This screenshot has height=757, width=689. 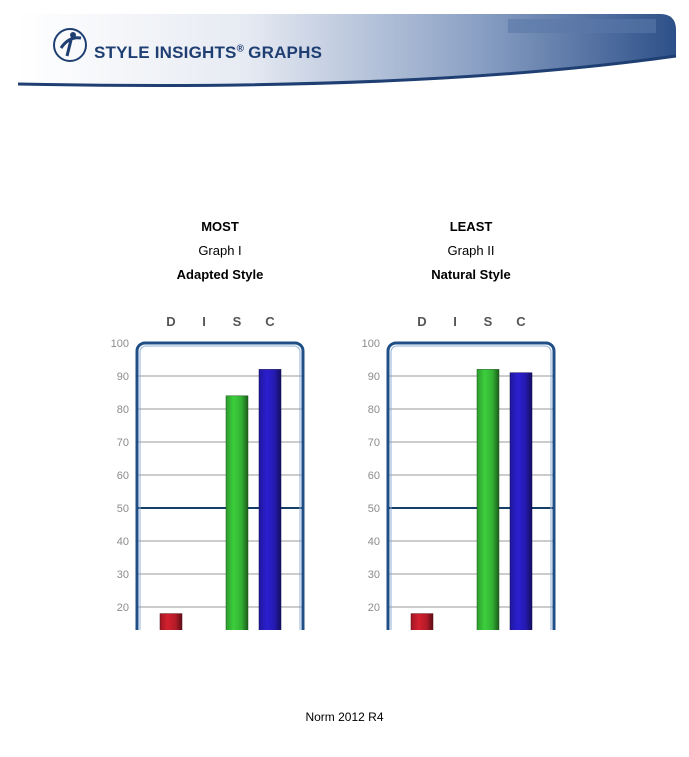 I want to click on norm-label: Norm 2012 R4, so click(x=344, y=717).